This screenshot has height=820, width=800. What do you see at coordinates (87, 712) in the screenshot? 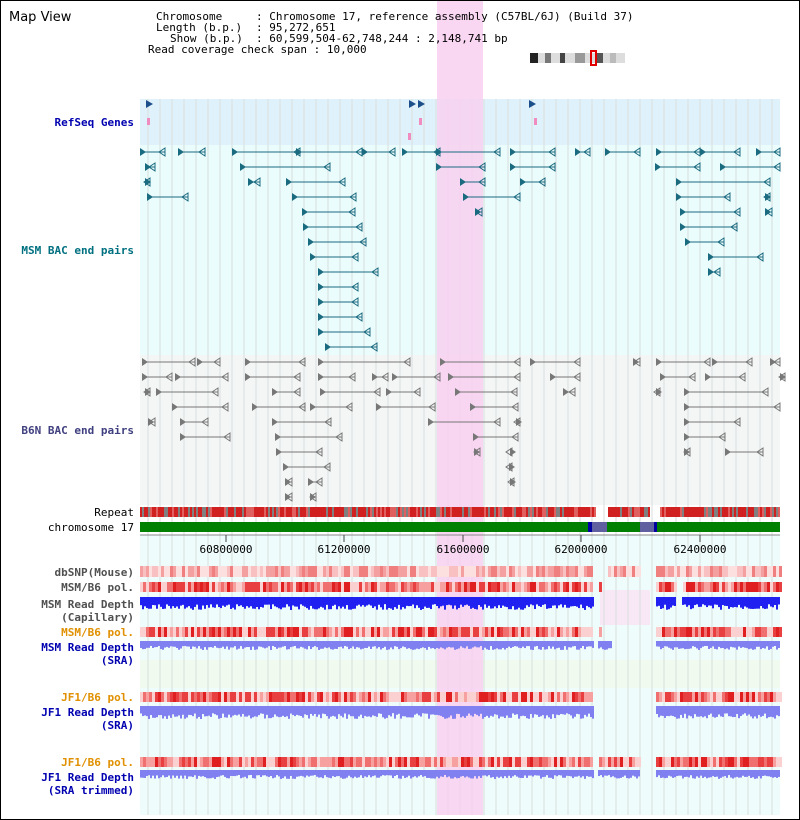
I see `track-label-jf1-depth-sra: JF1 Read Depth` at bounding box center [87, 712].